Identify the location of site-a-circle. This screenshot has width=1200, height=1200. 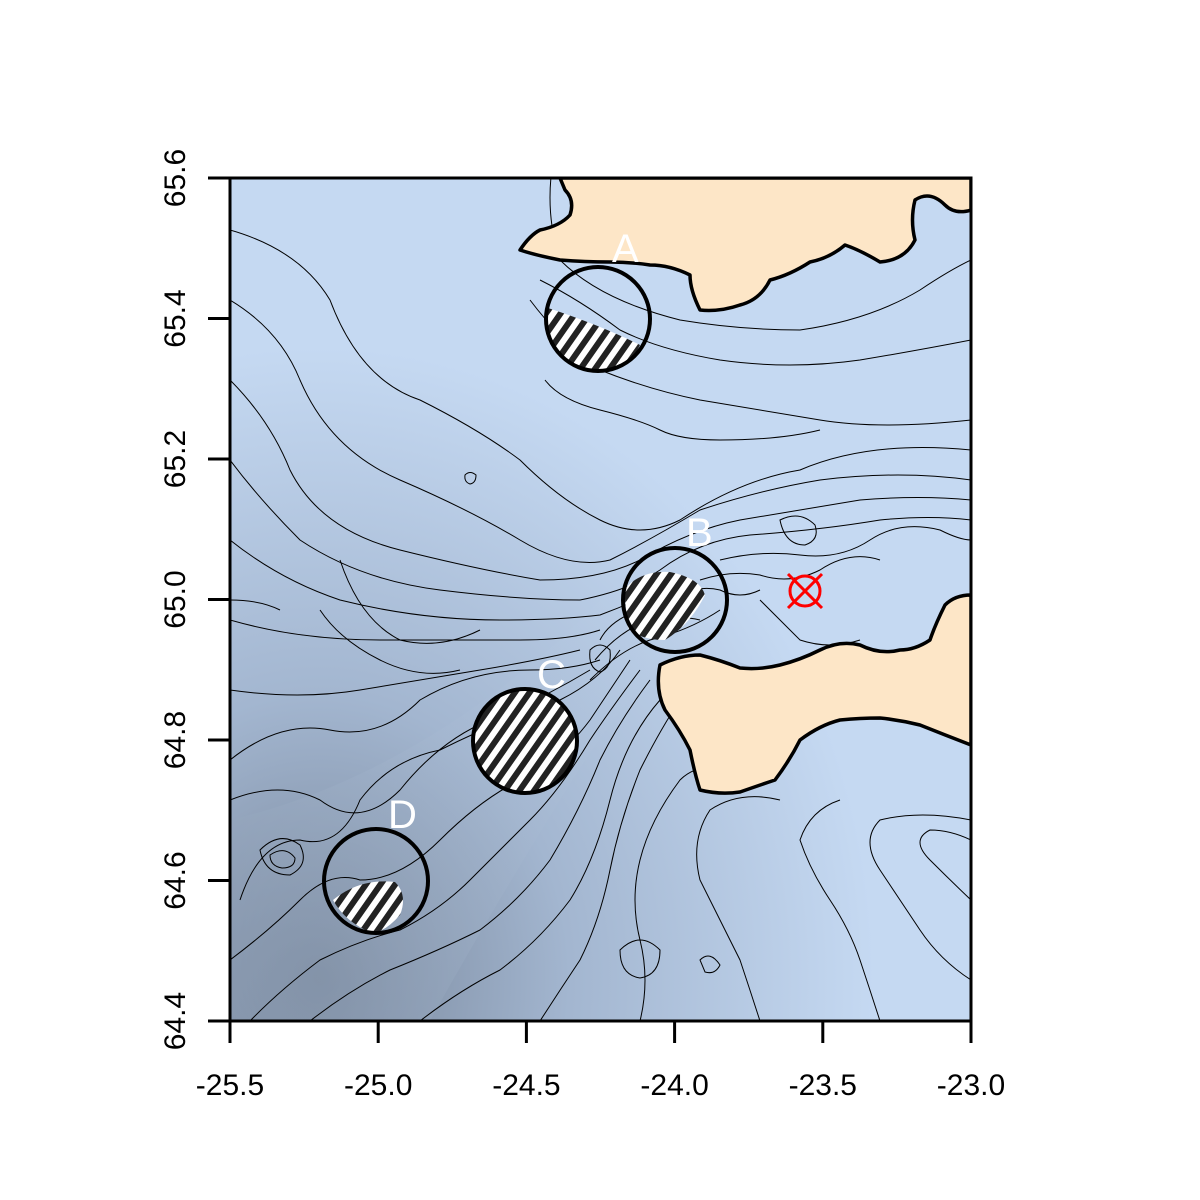
(598, 319).